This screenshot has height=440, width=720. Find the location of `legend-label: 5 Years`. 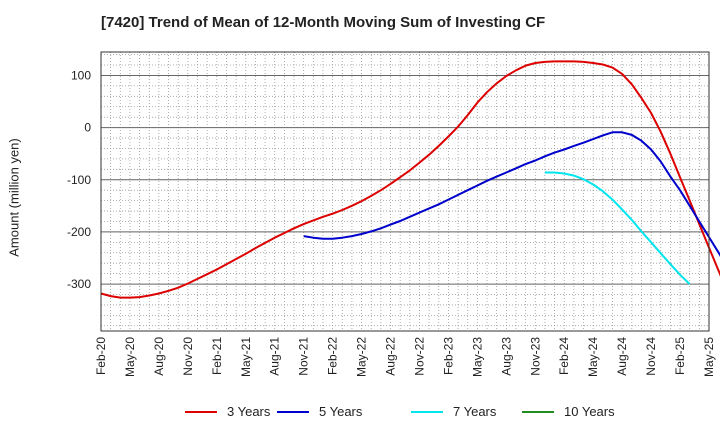

legend-label: 5 Years is located at coordinates (341, 411).